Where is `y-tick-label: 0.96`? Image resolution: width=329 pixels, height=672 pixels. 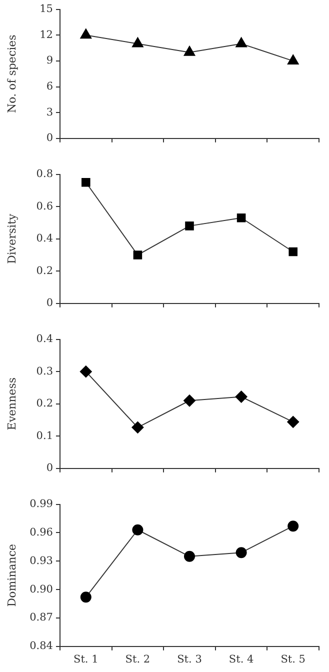 y-tick-label: 0.96 is located at coordinates (42, 532).